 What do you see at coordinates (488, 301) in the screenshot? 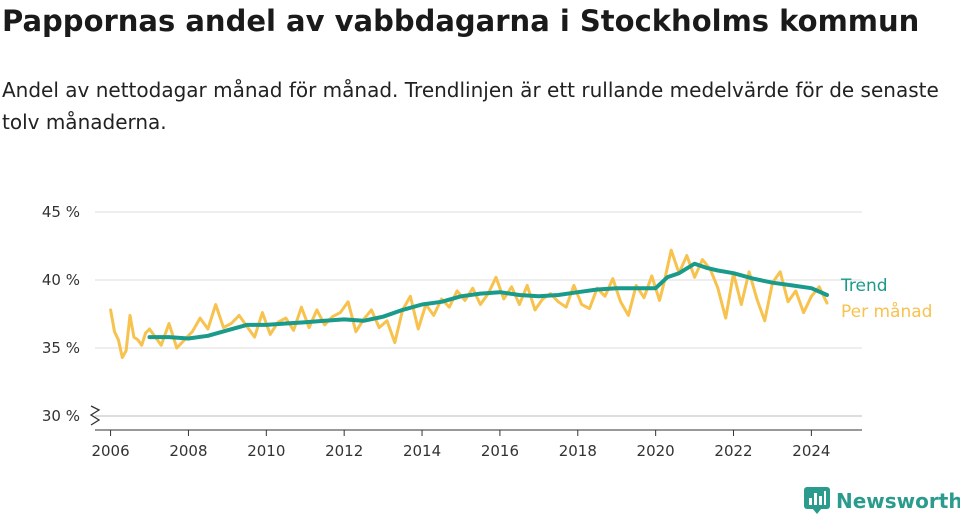
I see `trend-series-line` at bounding box center [488, 301].